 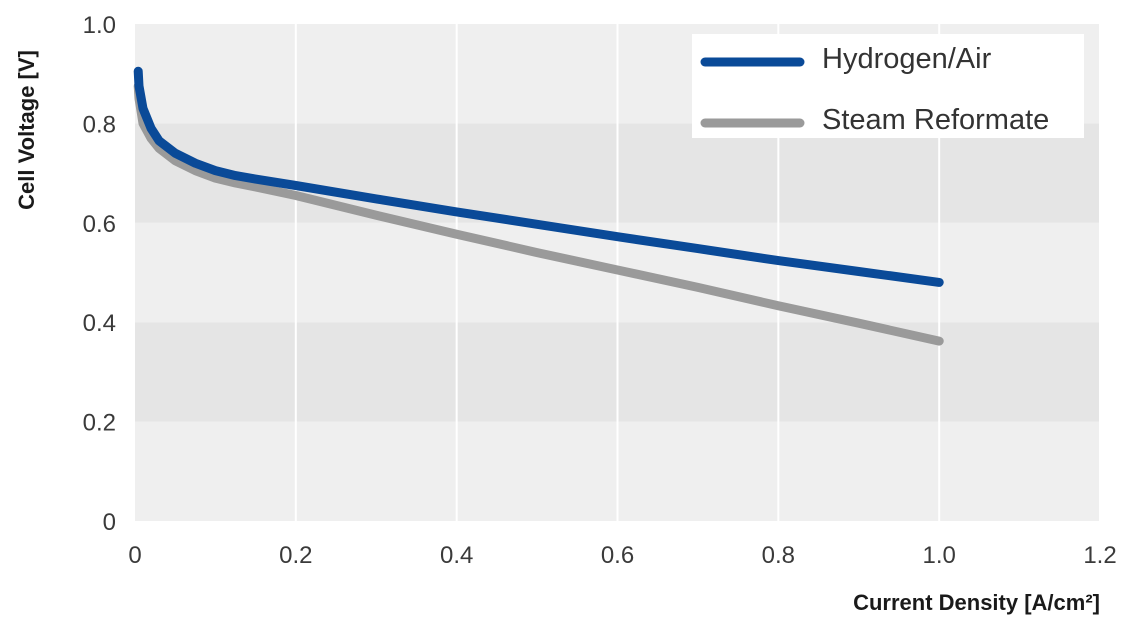 I want to click on x-tick-label: 0.2, so click(x=295, y=555).